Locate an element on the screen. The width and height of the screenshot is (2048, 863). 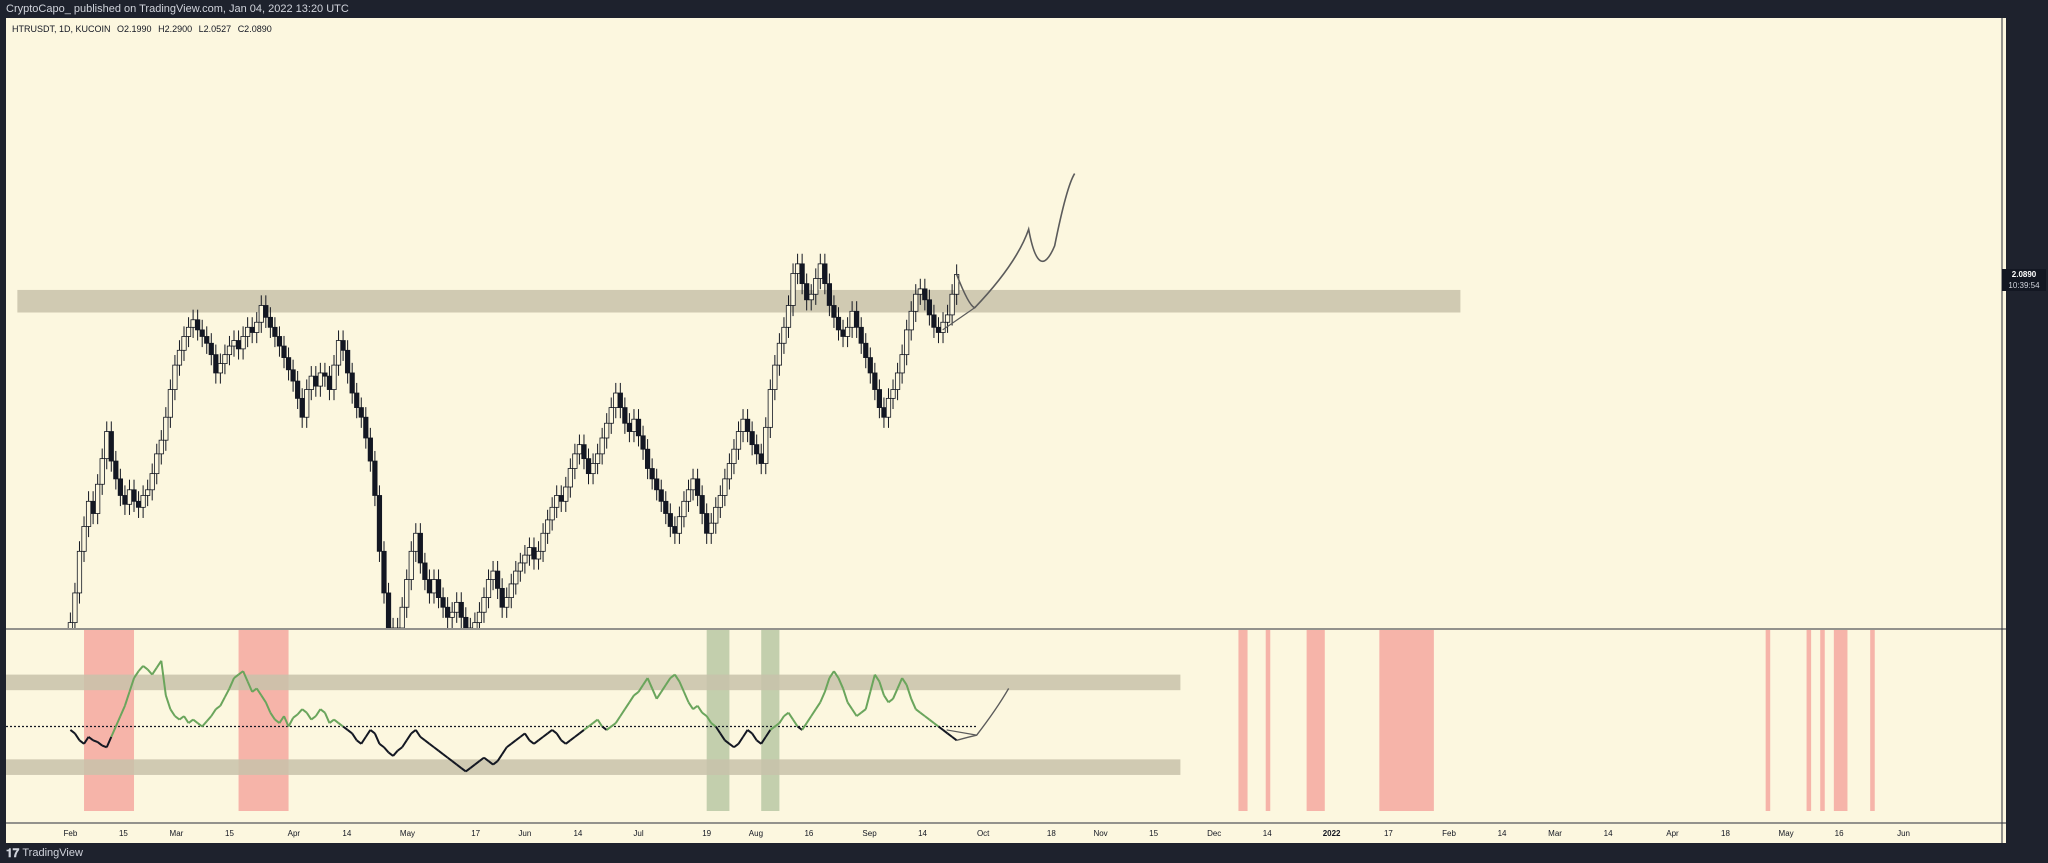
trendline is located at coordinates (958, 319).